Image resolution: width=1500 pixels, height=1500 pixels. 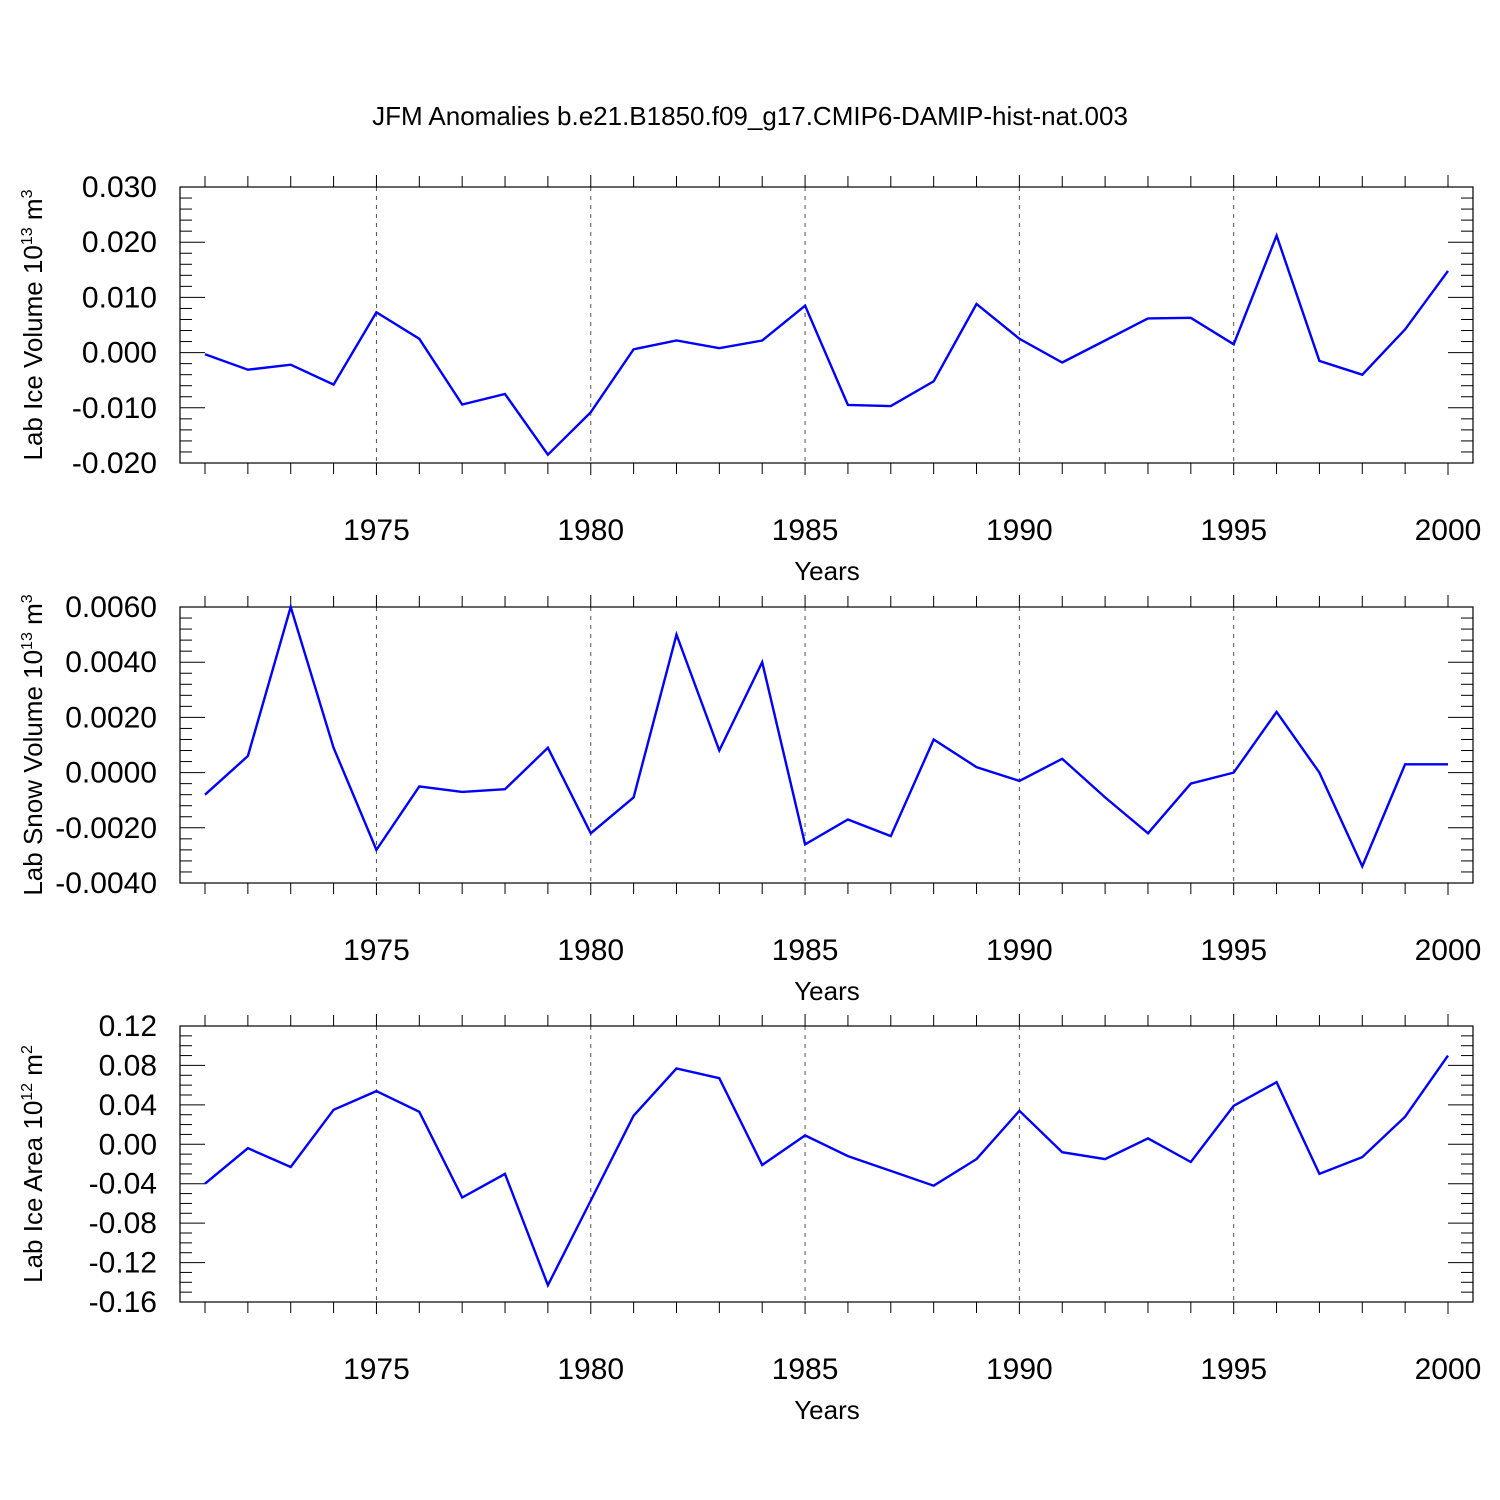 I want to click on y-tick-label: 0.020, so click(x=119, y=242).